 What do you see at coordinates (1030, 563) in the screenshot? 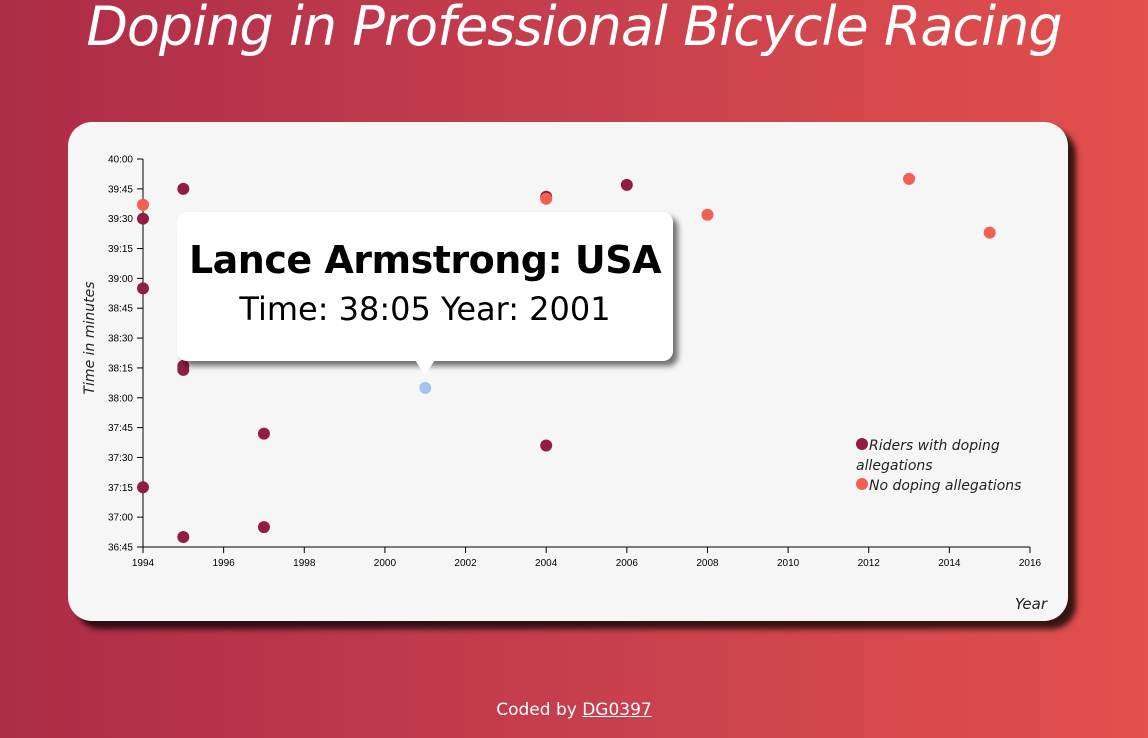
I see `x-tick-label: 2016` at bounding box center [1030, 563].